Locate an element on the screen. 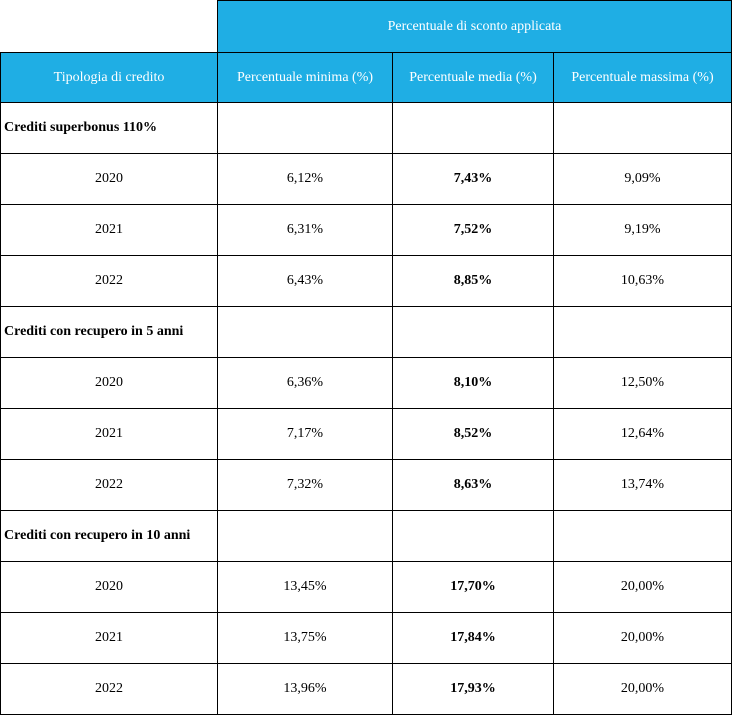 Image resolution: width=732 pixels, height=717 pixels. table-row: 2021 7,17% 8,52% 12,64% is located at coordinates (366, 434).